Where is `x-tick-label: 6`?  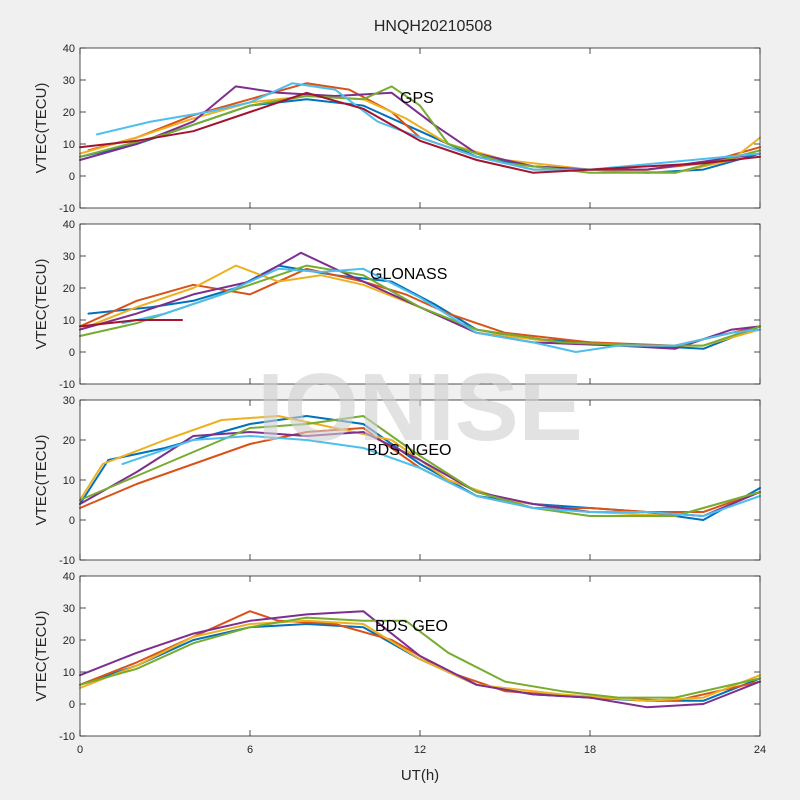
x-tick-label: 6 is located at coordinates (250, 750).